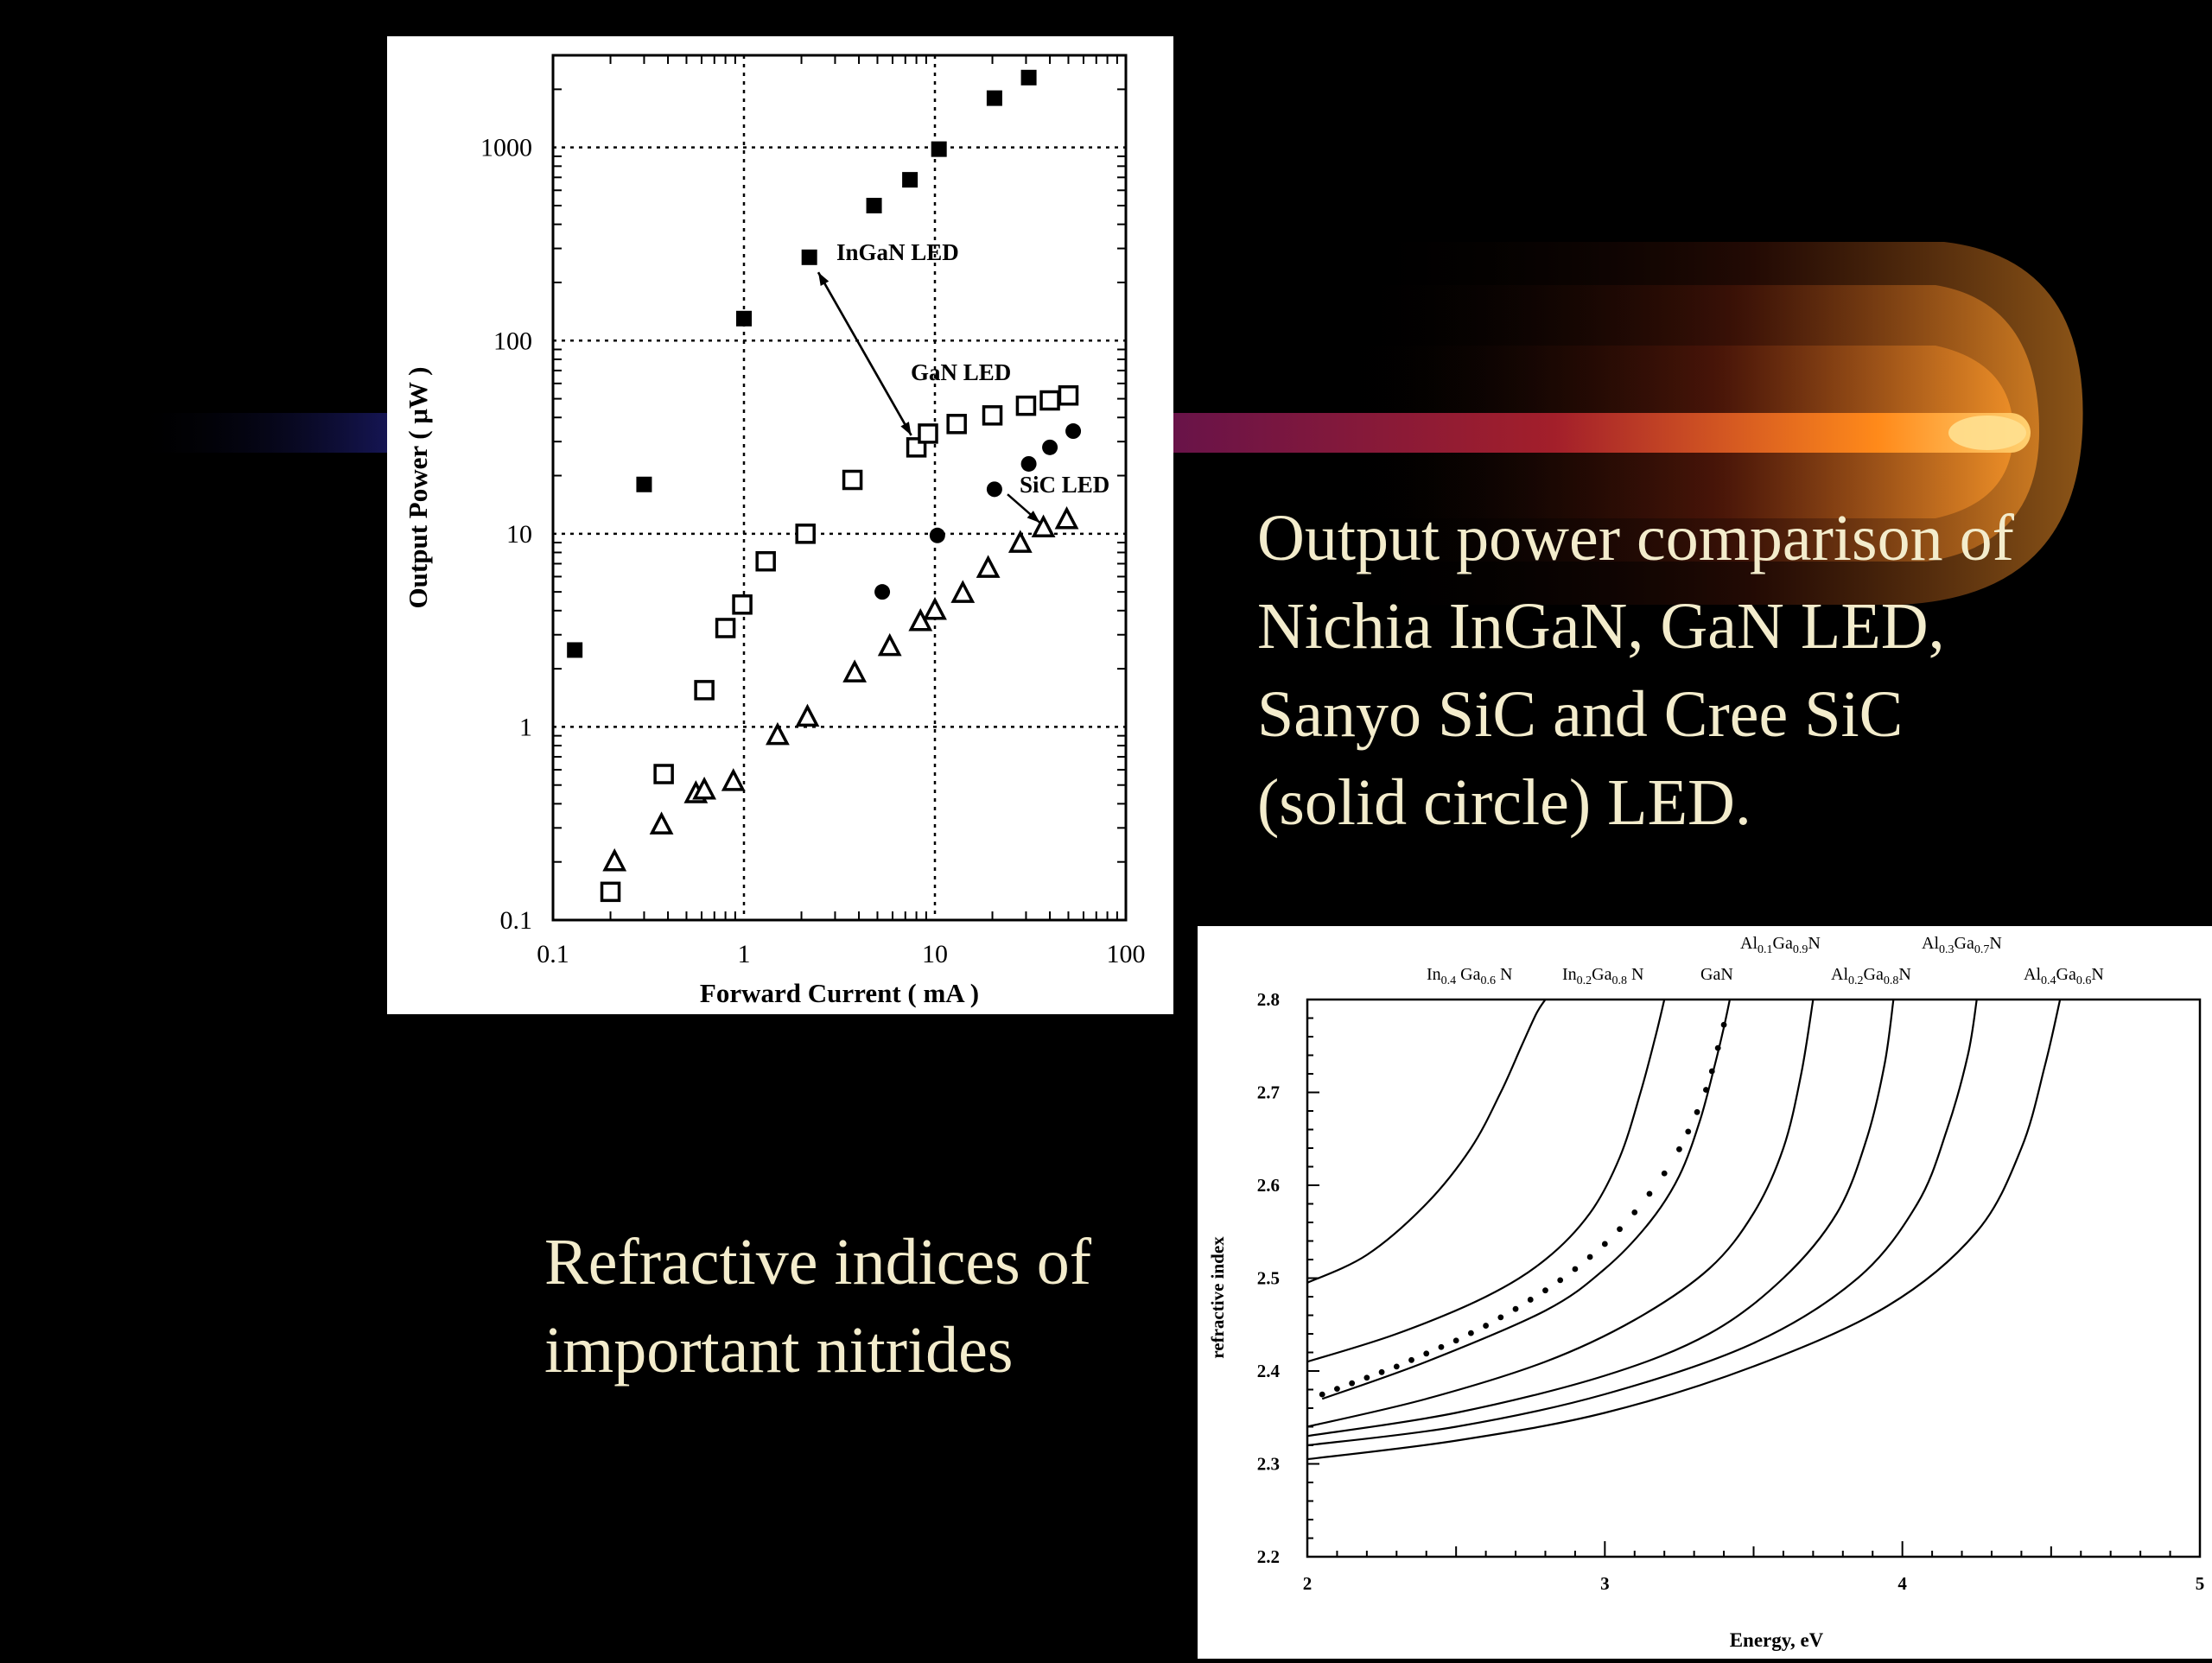 This screenshot has height=1663, width=2212. I want to click on curve-al0-3ga0-7n, so click(1642, 1223).